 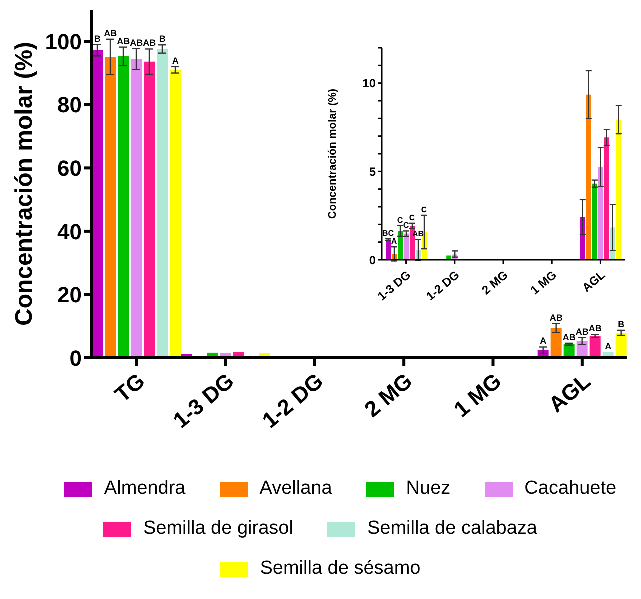 What do you see at coordinates (570, 489) in the screenshot?
I see `legend-label: Cacahuete` at bounding box center [570, 489].